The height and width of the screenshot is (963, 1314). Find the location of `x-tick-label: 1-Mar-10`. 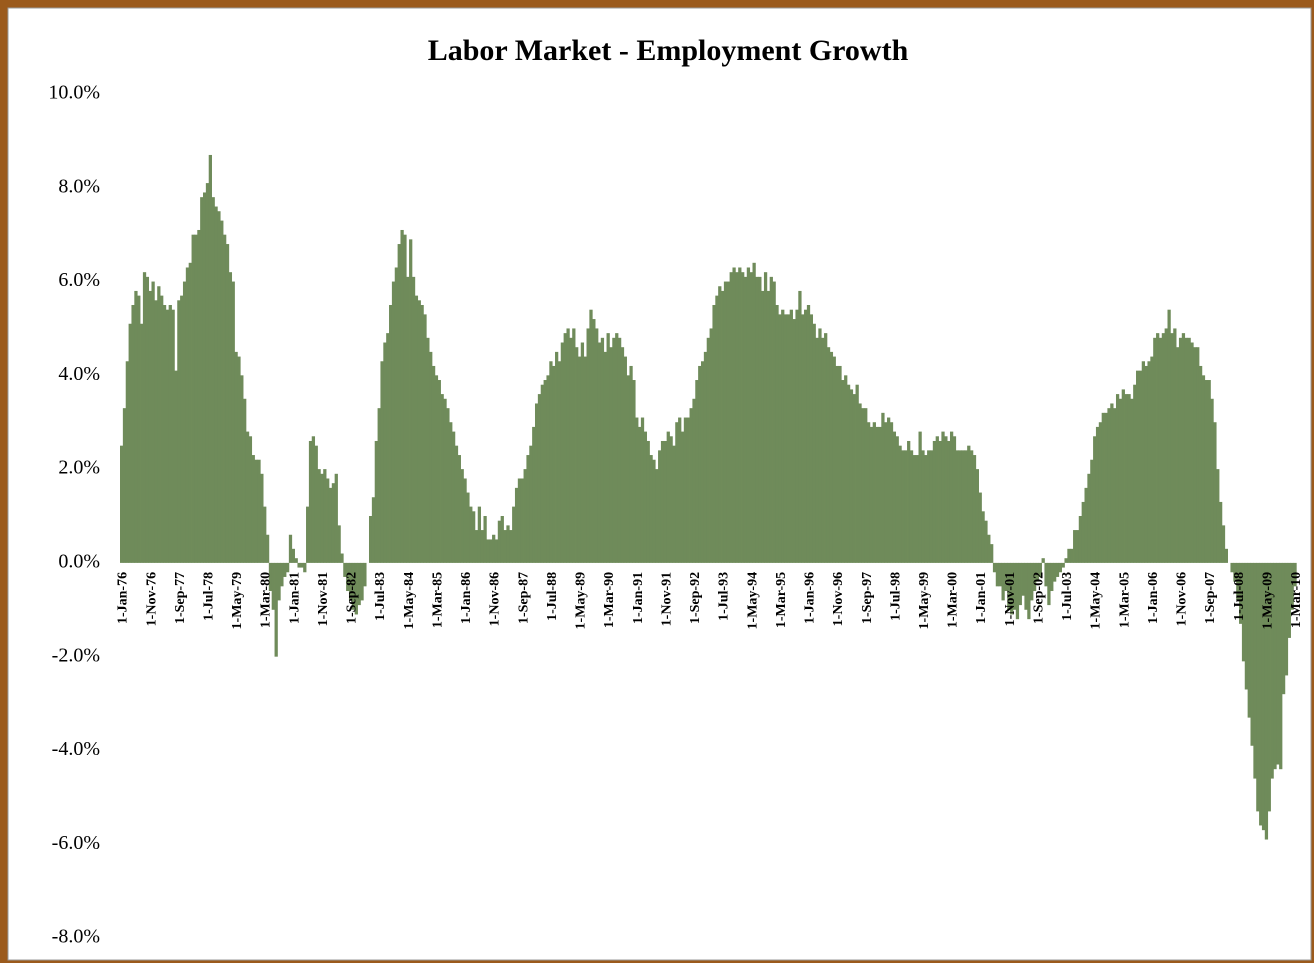

x-tick-label: 1-Mar-10 is located at coordinates (1296, 600).